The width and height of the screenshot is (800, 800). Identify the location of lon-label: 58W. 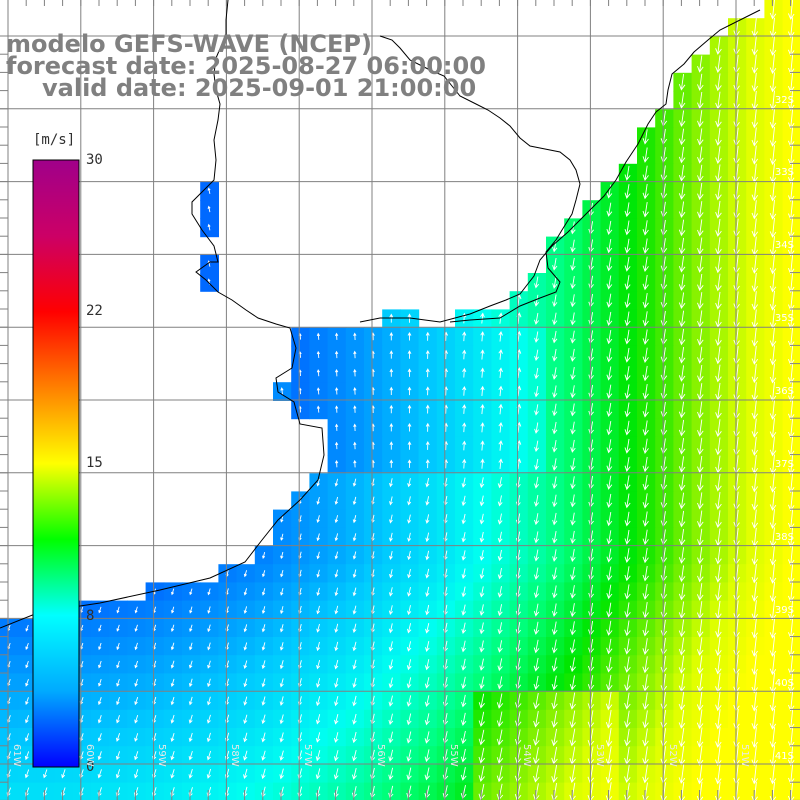
(234, 755).